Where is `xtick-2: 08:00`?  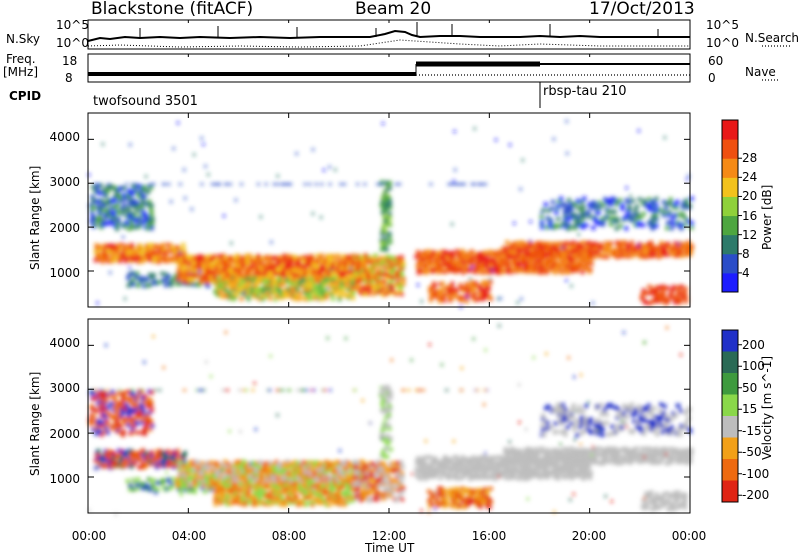 xtick-2: 08:00 is located at coordinates (289, 536).